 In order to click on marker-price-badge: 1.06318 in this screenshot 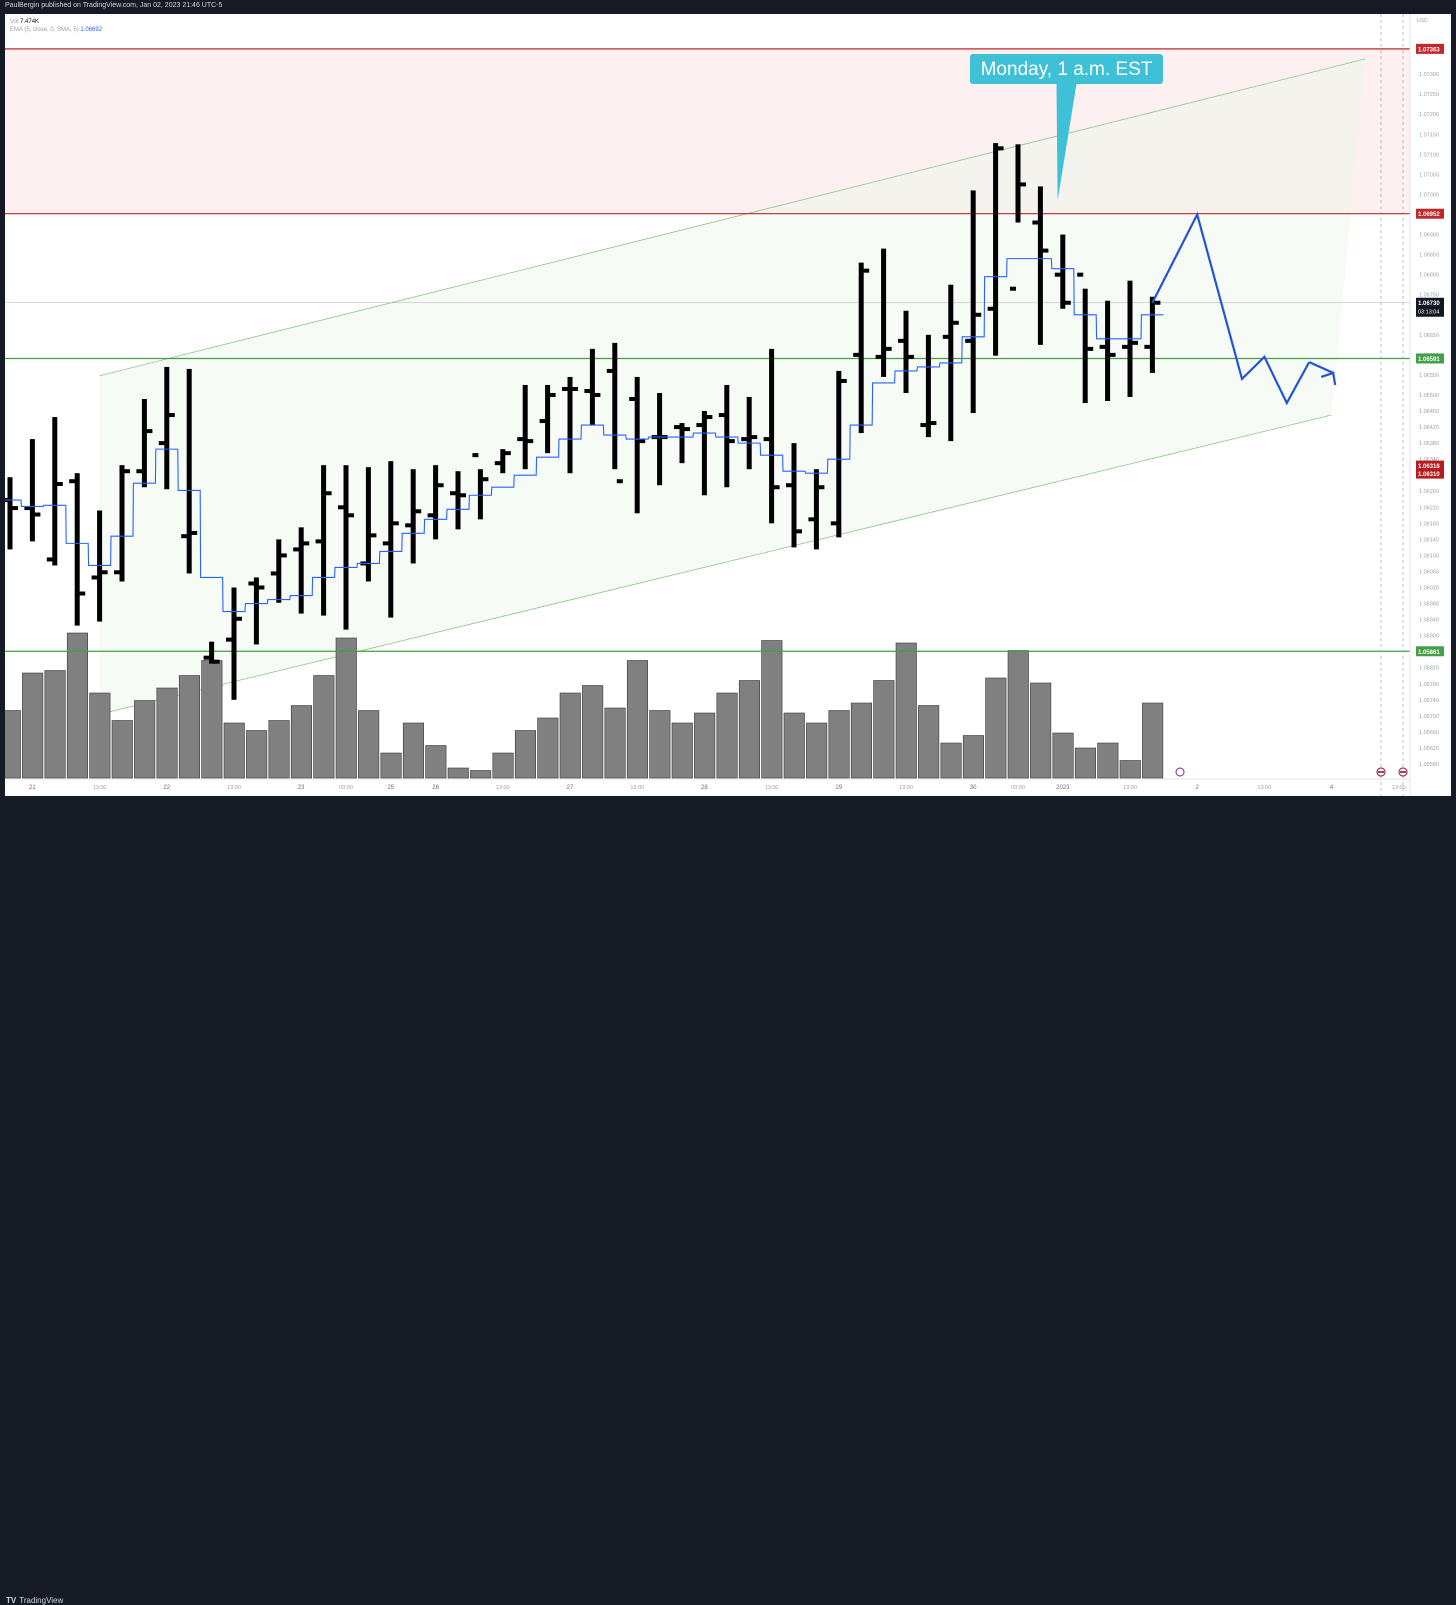, I will do `click(1429, 467)`.